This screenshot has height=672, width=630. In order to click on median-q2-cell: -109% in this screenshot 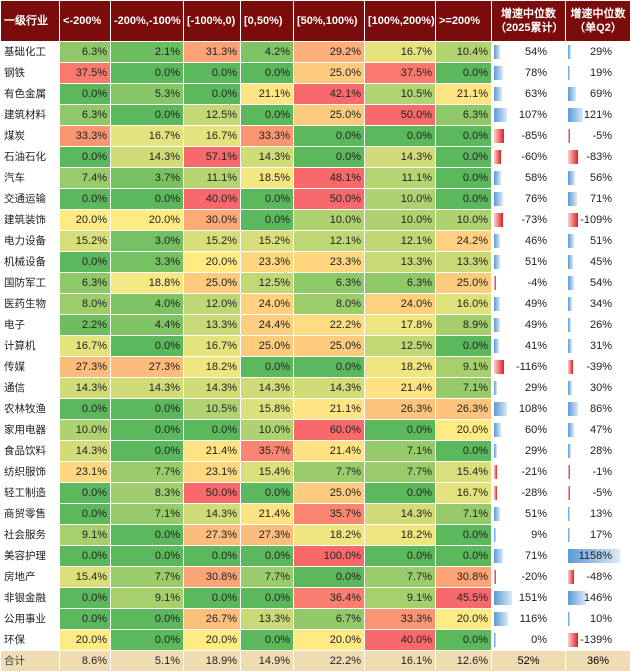, I will do `click(598, 220)`.